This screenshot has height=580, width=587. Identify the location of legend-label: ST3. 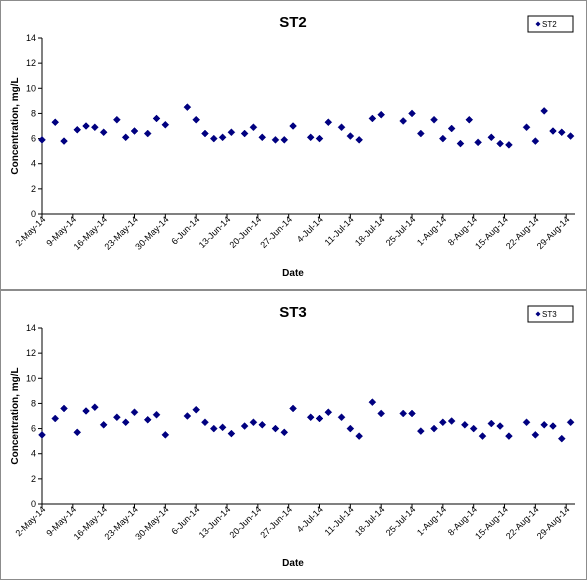
(549, 314).